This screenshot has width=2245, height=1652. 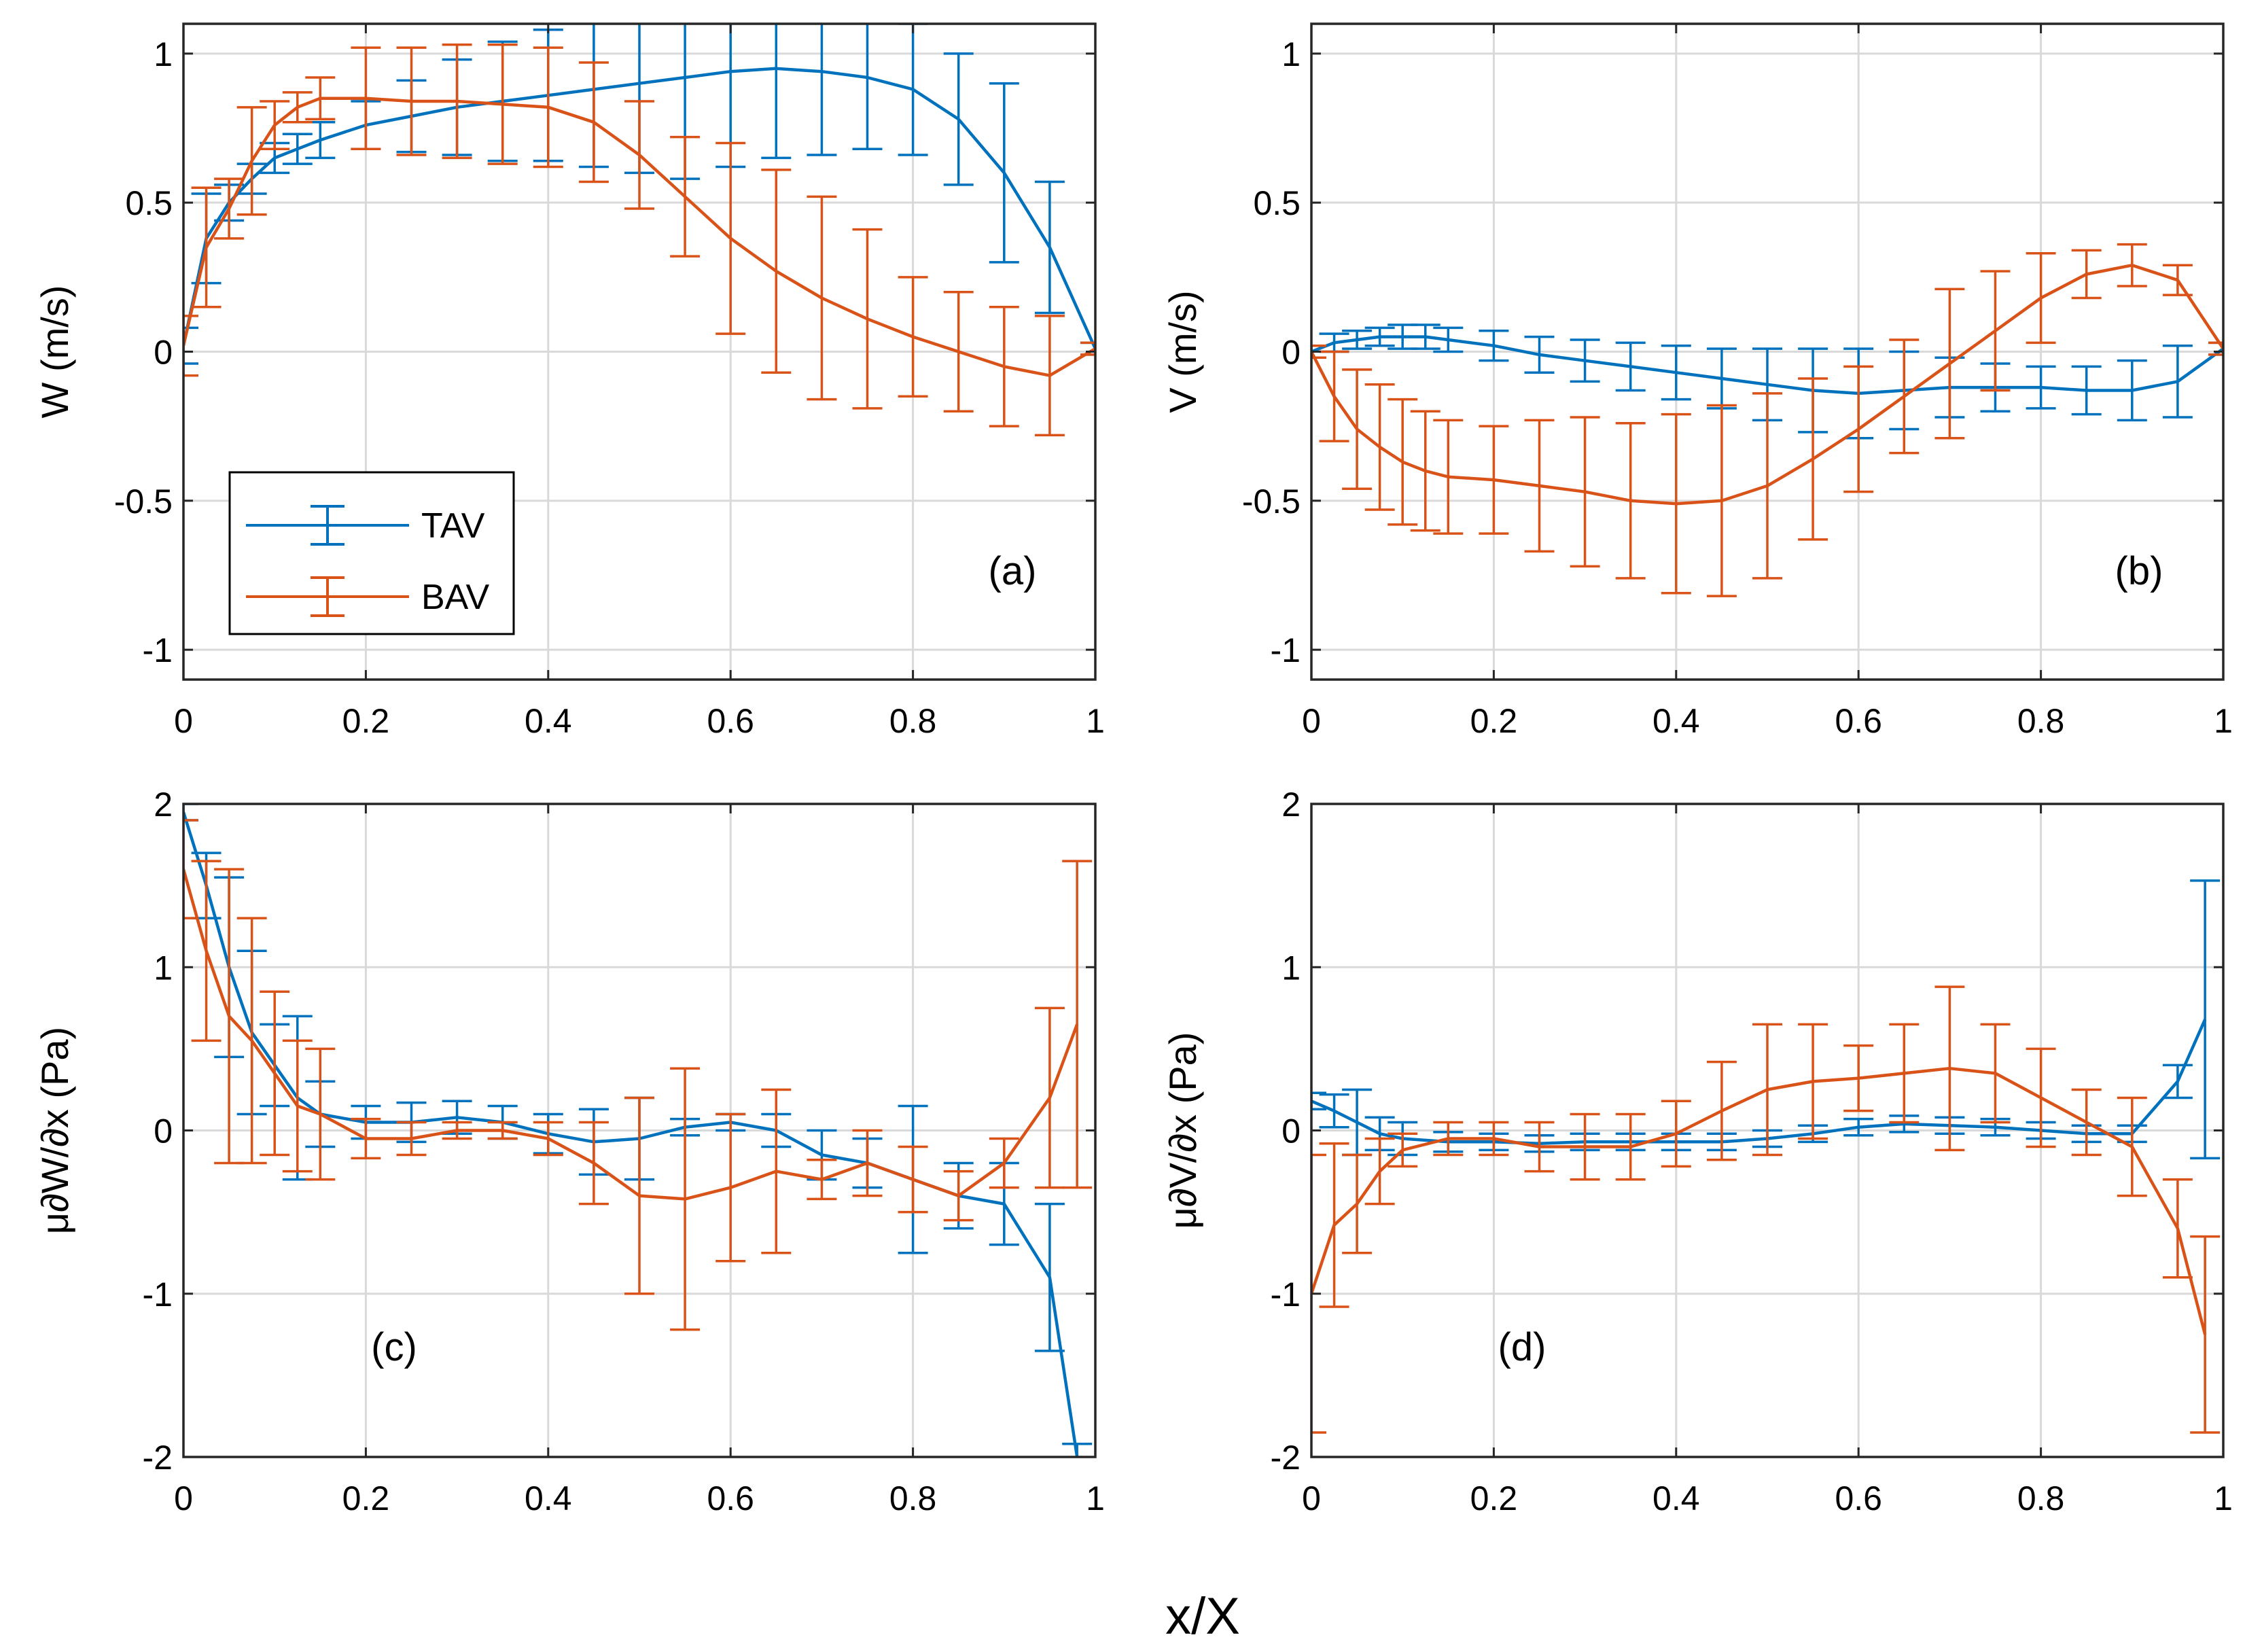 What do you see at coordinates (1182, 1130) in the screenshot?
I see `y-axis-label-d: μ∂V/∂x (Pa)` at bounding box center [1182, 1130].